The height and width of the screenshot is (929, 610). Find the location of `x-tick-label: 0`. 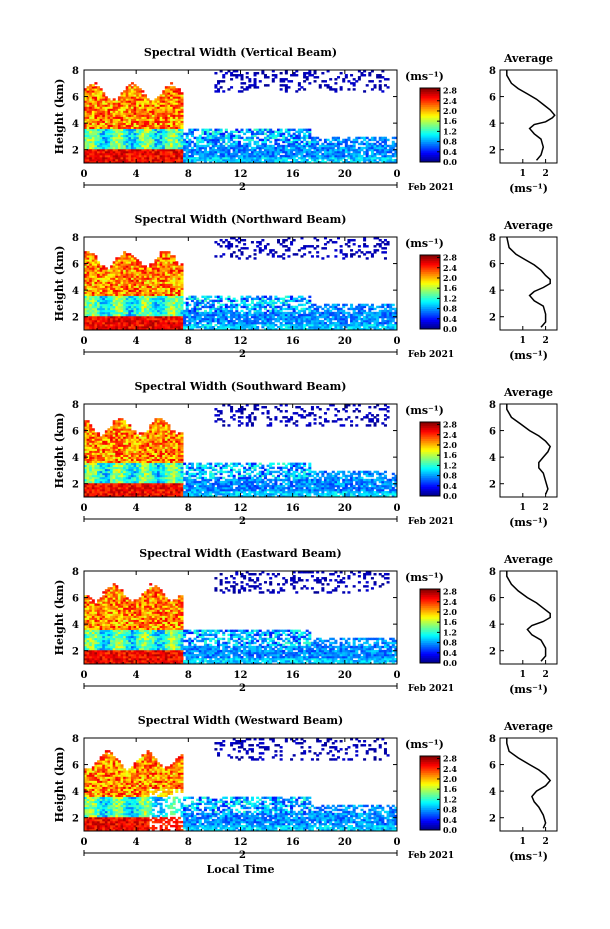

x-tick-label: 0 is located at coordinates (84, 174).